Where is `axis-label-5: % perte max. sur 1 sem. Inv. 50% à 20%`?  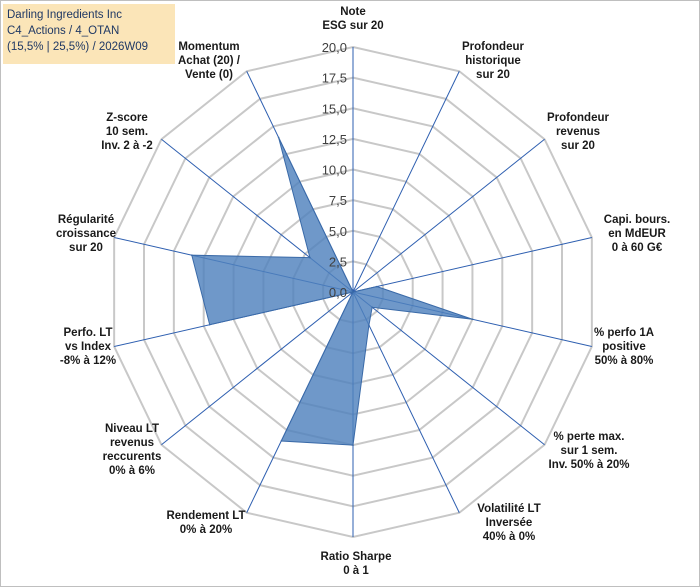 axis-label-5: % perte max. sur 1 sem. Inv. 50% à 20% is located at coordinates (589, 451).